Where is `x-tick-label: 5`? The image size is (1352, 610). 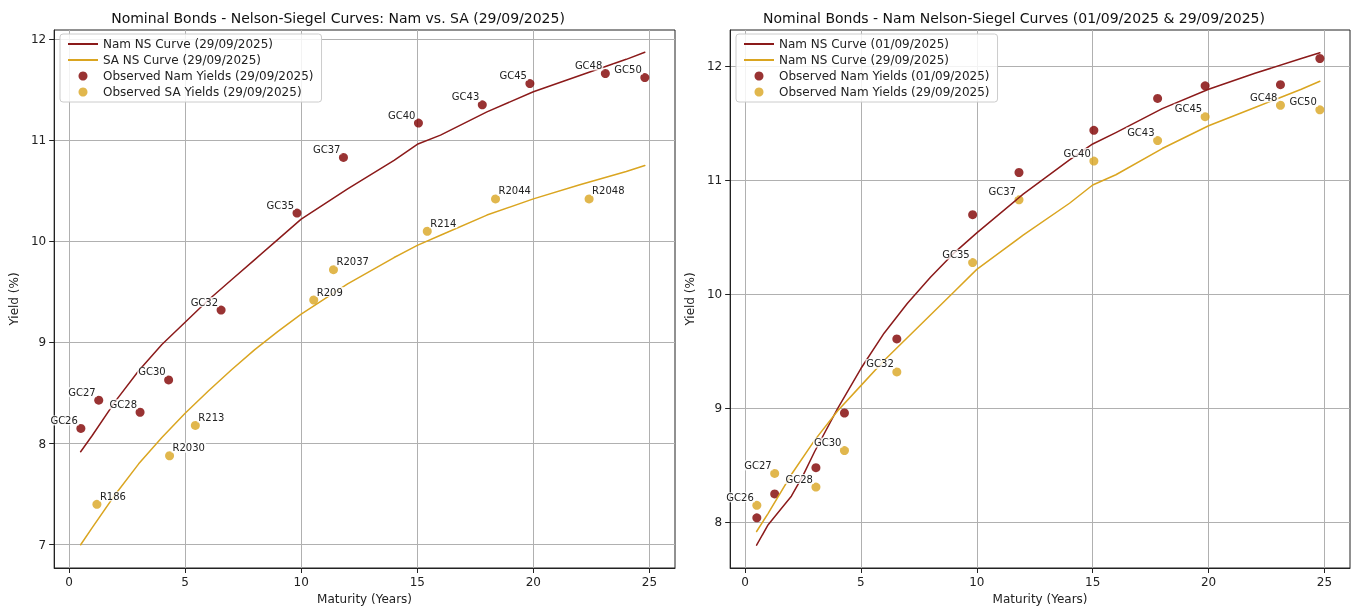
x-tick-label: 5 is located at coordinates (861, 582).